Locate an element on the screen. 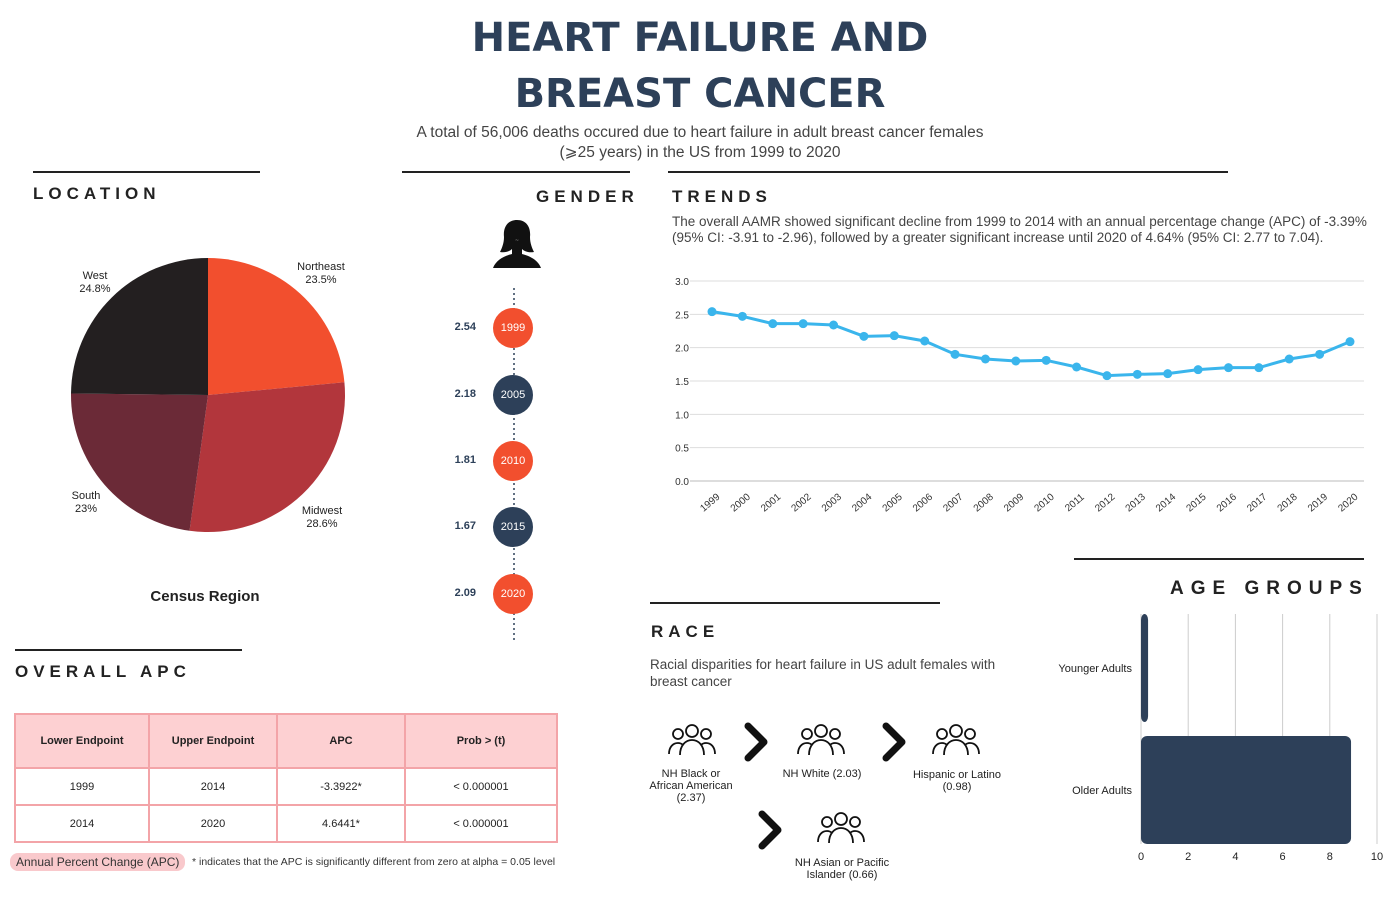 This screenshot has height=900, width=1400. table-cell: 1999 is located at coordinates (82, 786).